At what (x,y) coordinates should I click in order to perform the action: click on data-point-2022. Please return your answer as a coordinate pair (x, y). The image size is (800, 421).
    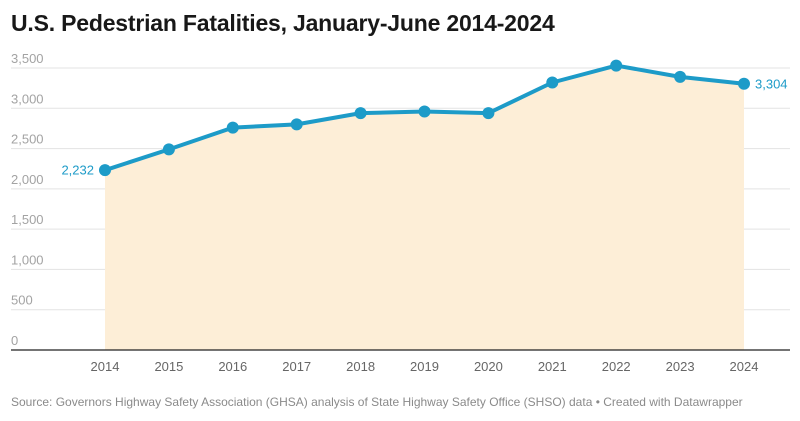
    Looking at the image, I should click on (616, 65).